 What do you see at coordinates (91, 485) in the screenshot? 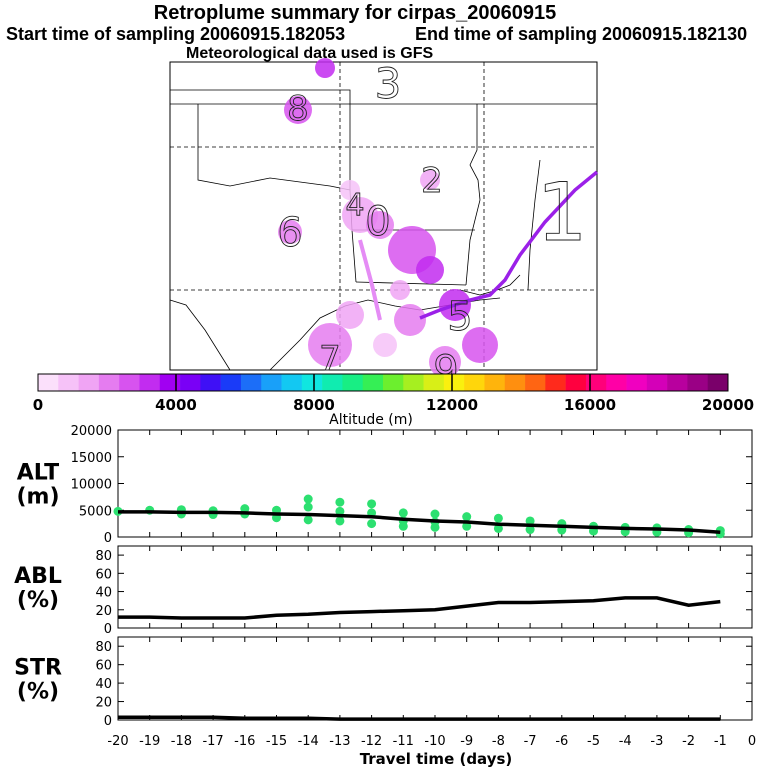
I see `y-tick-label: 10000` at bounding box center [91, 485].